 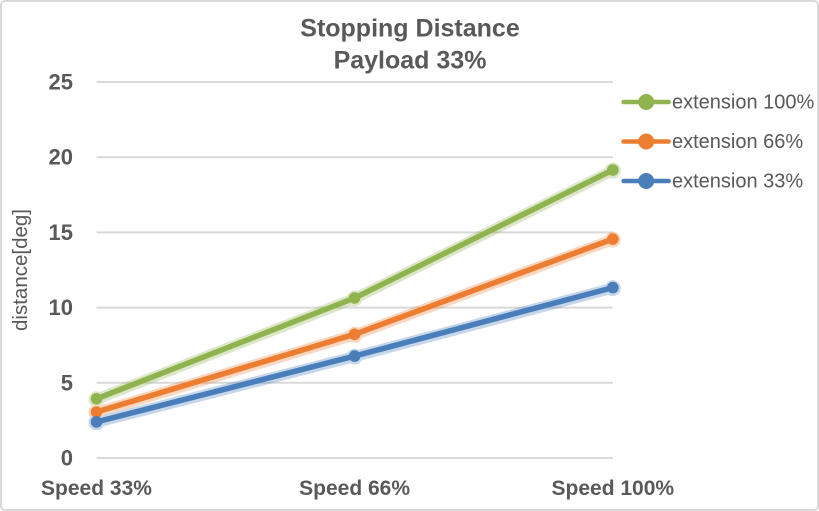 What do you see at coordinates (737, 142) in the screenshot?
I see `svg-text: extension 66%` at bounding box center [737, 142].